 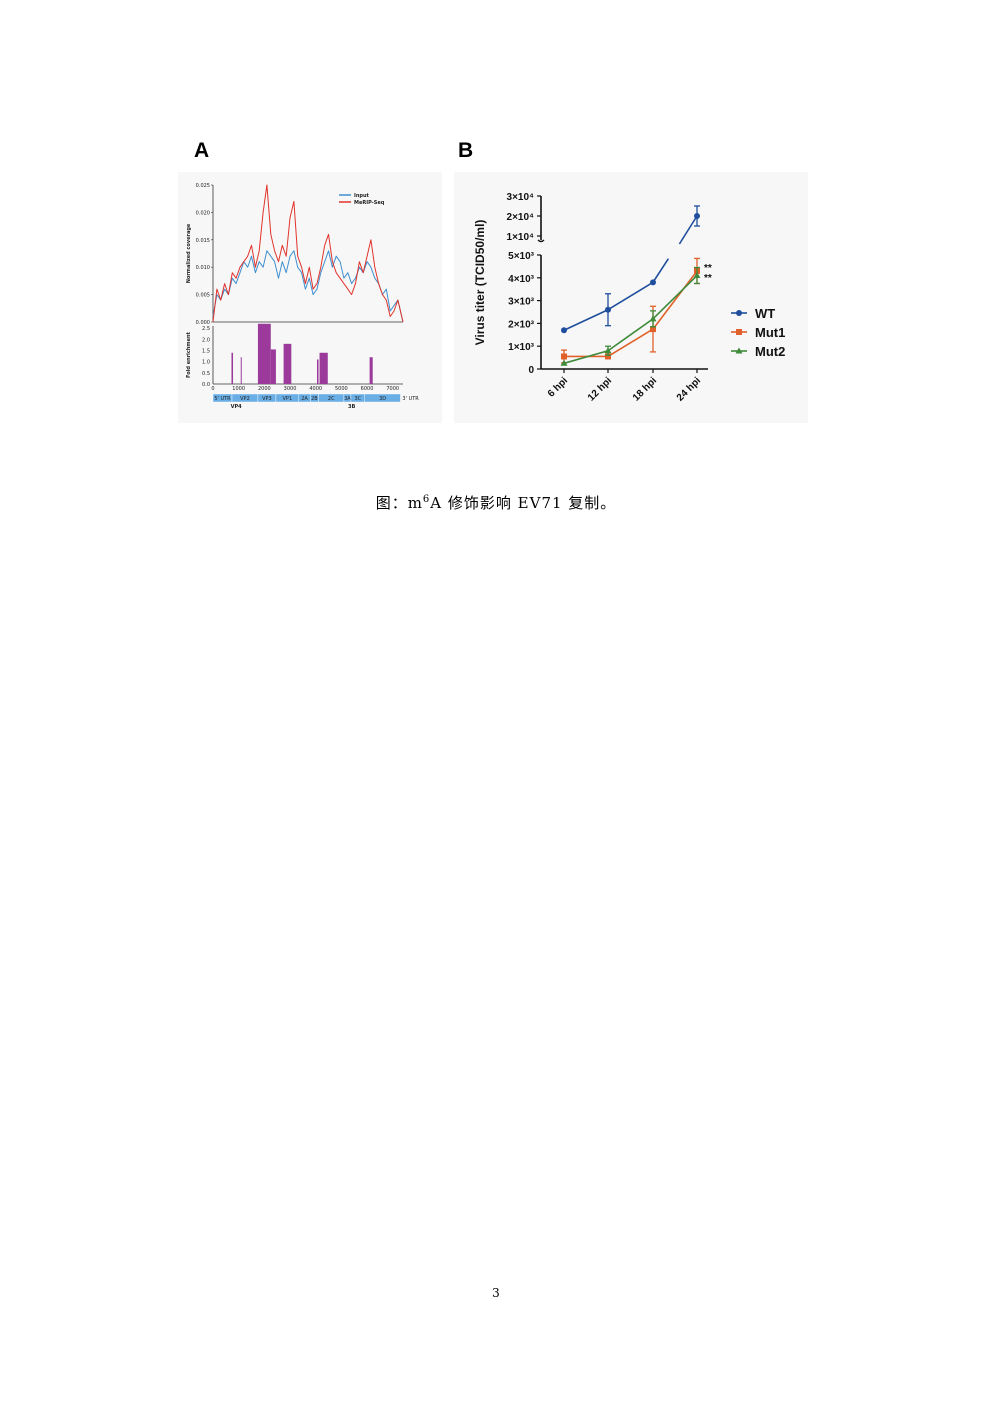 I want to click on titer-y-tick-label: 1×10⁴, so click(x=521, y=237).